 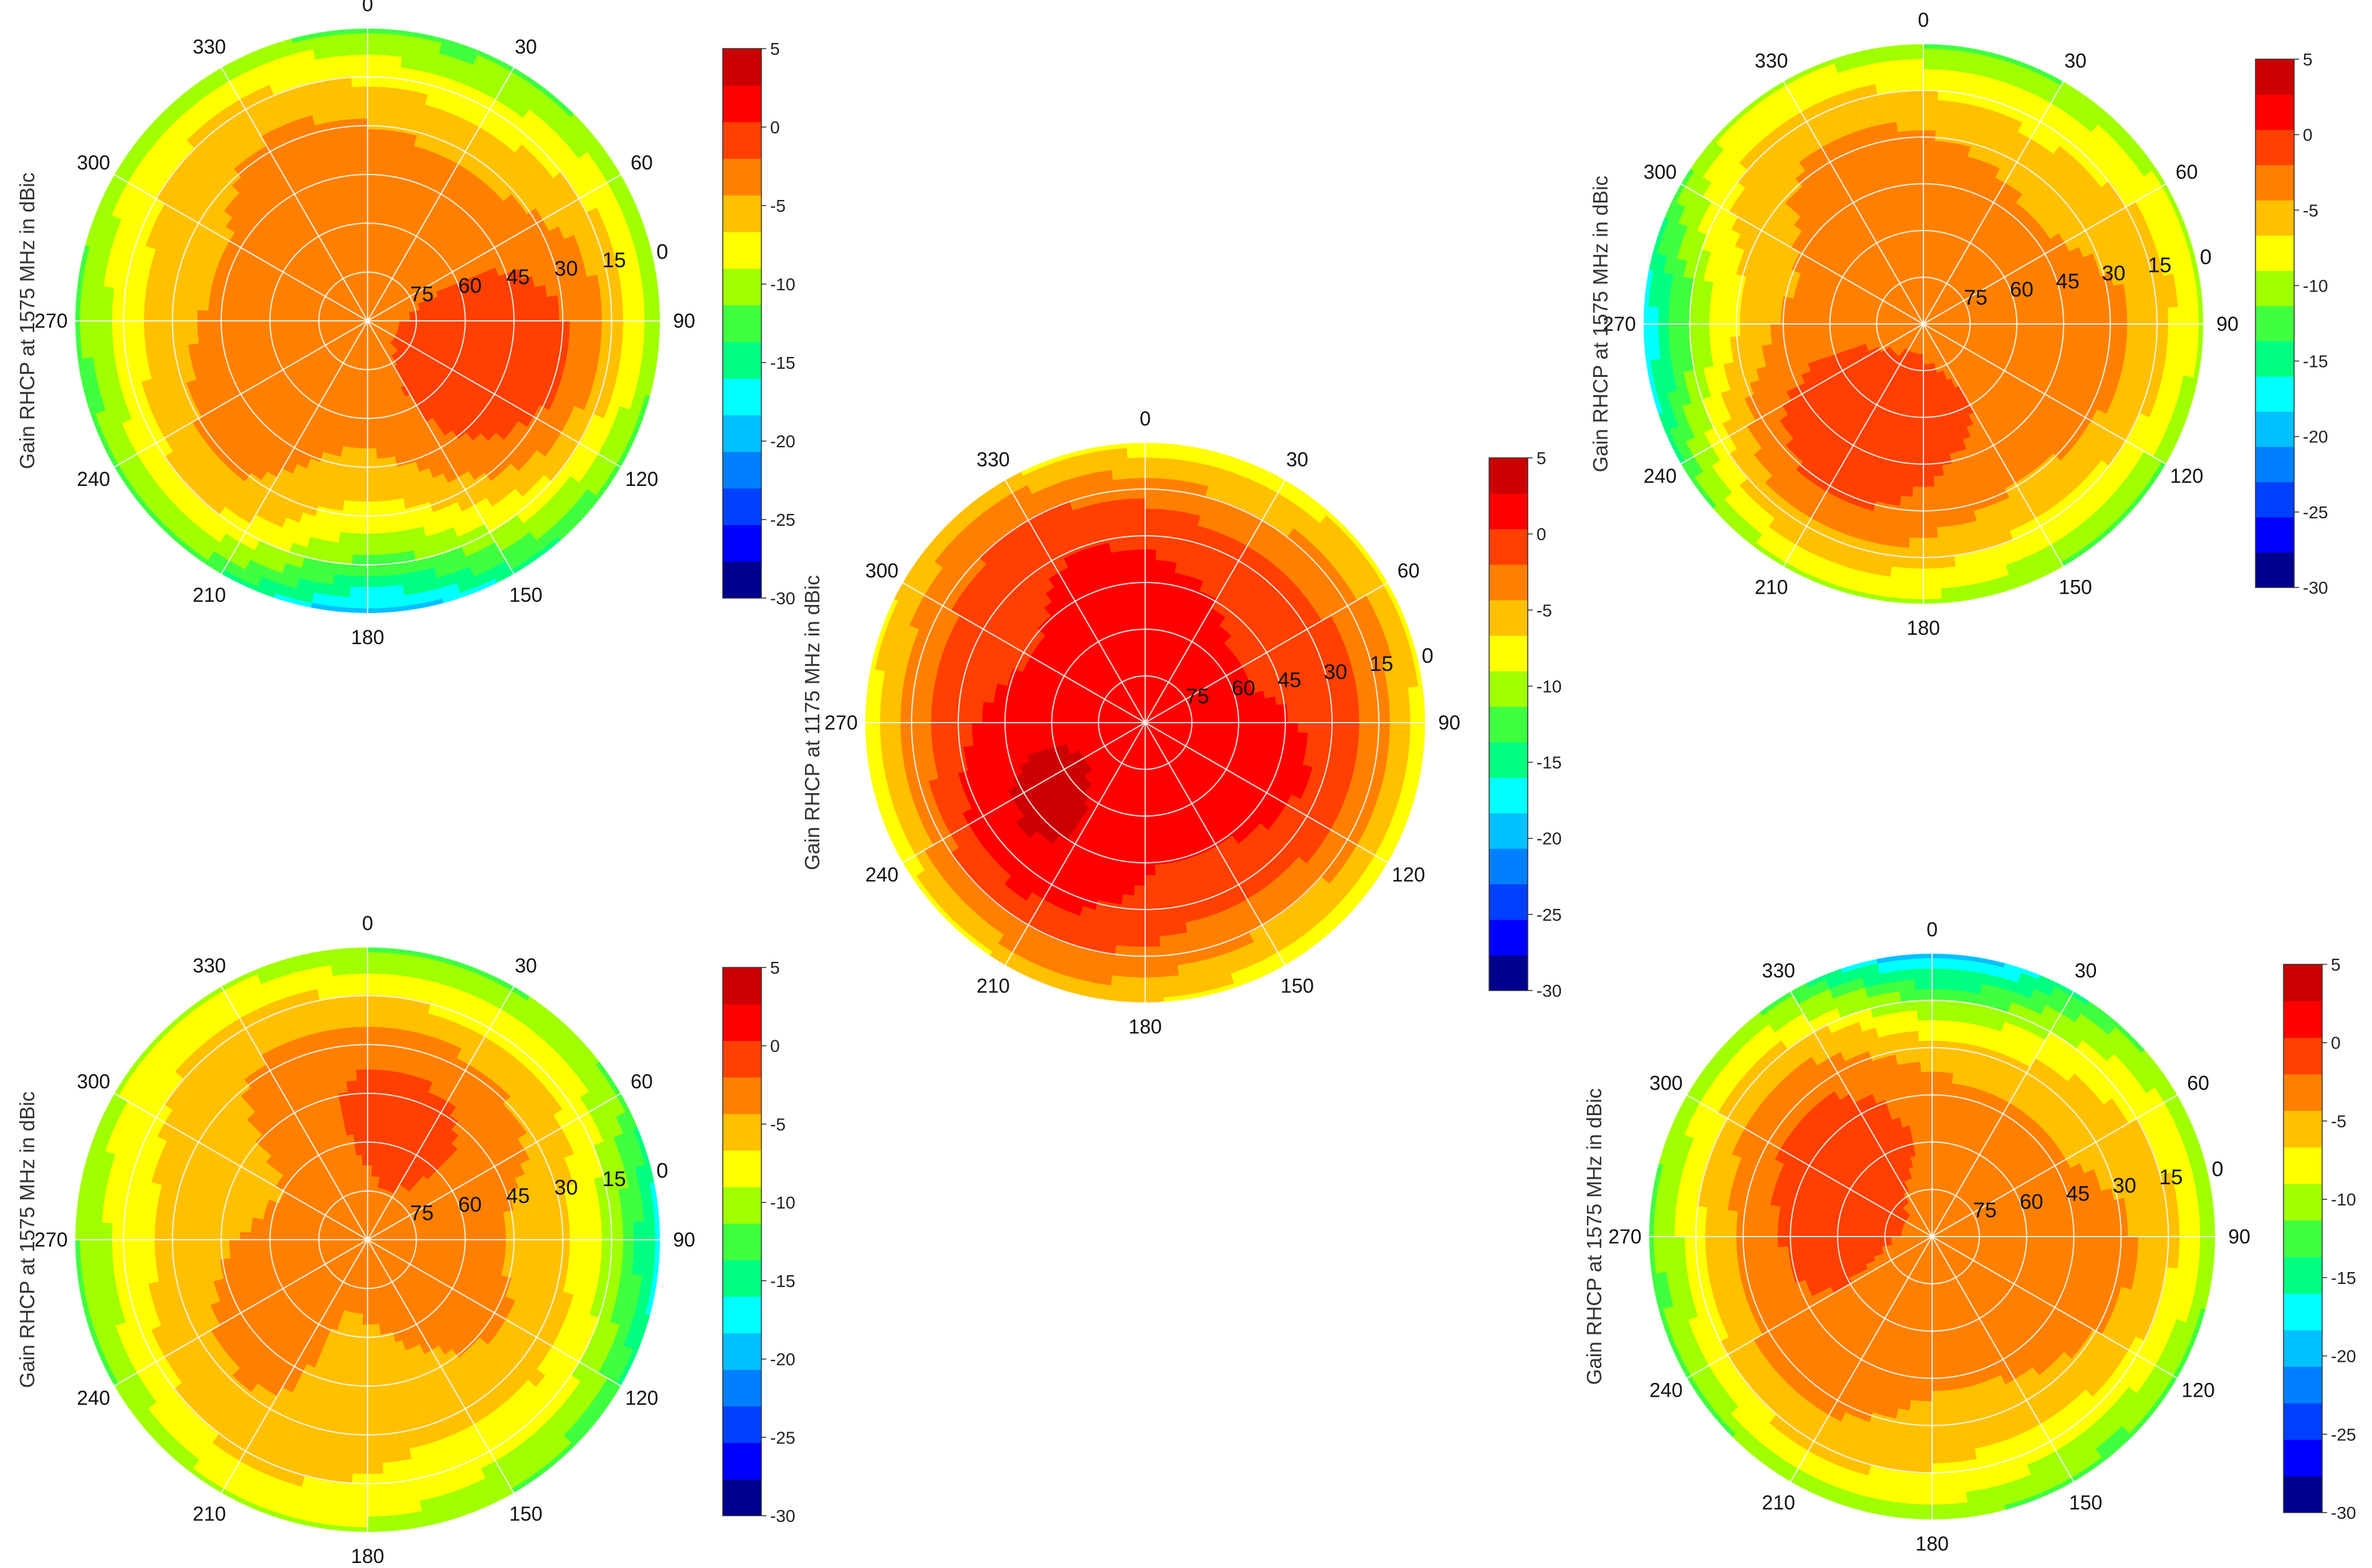 I want to click on colorbar-tick-label: 0, so click(x=775, y=128).